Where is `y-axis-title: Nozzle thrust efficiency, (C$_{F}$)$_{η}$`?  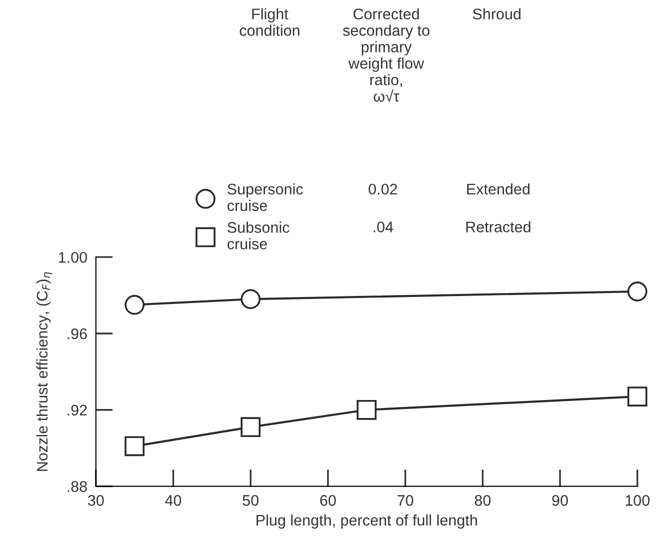 y-axis-title: Nozzle thrust efficiency, (C$_{F}$)$_{η}$ is located at coordinates (44, 371).